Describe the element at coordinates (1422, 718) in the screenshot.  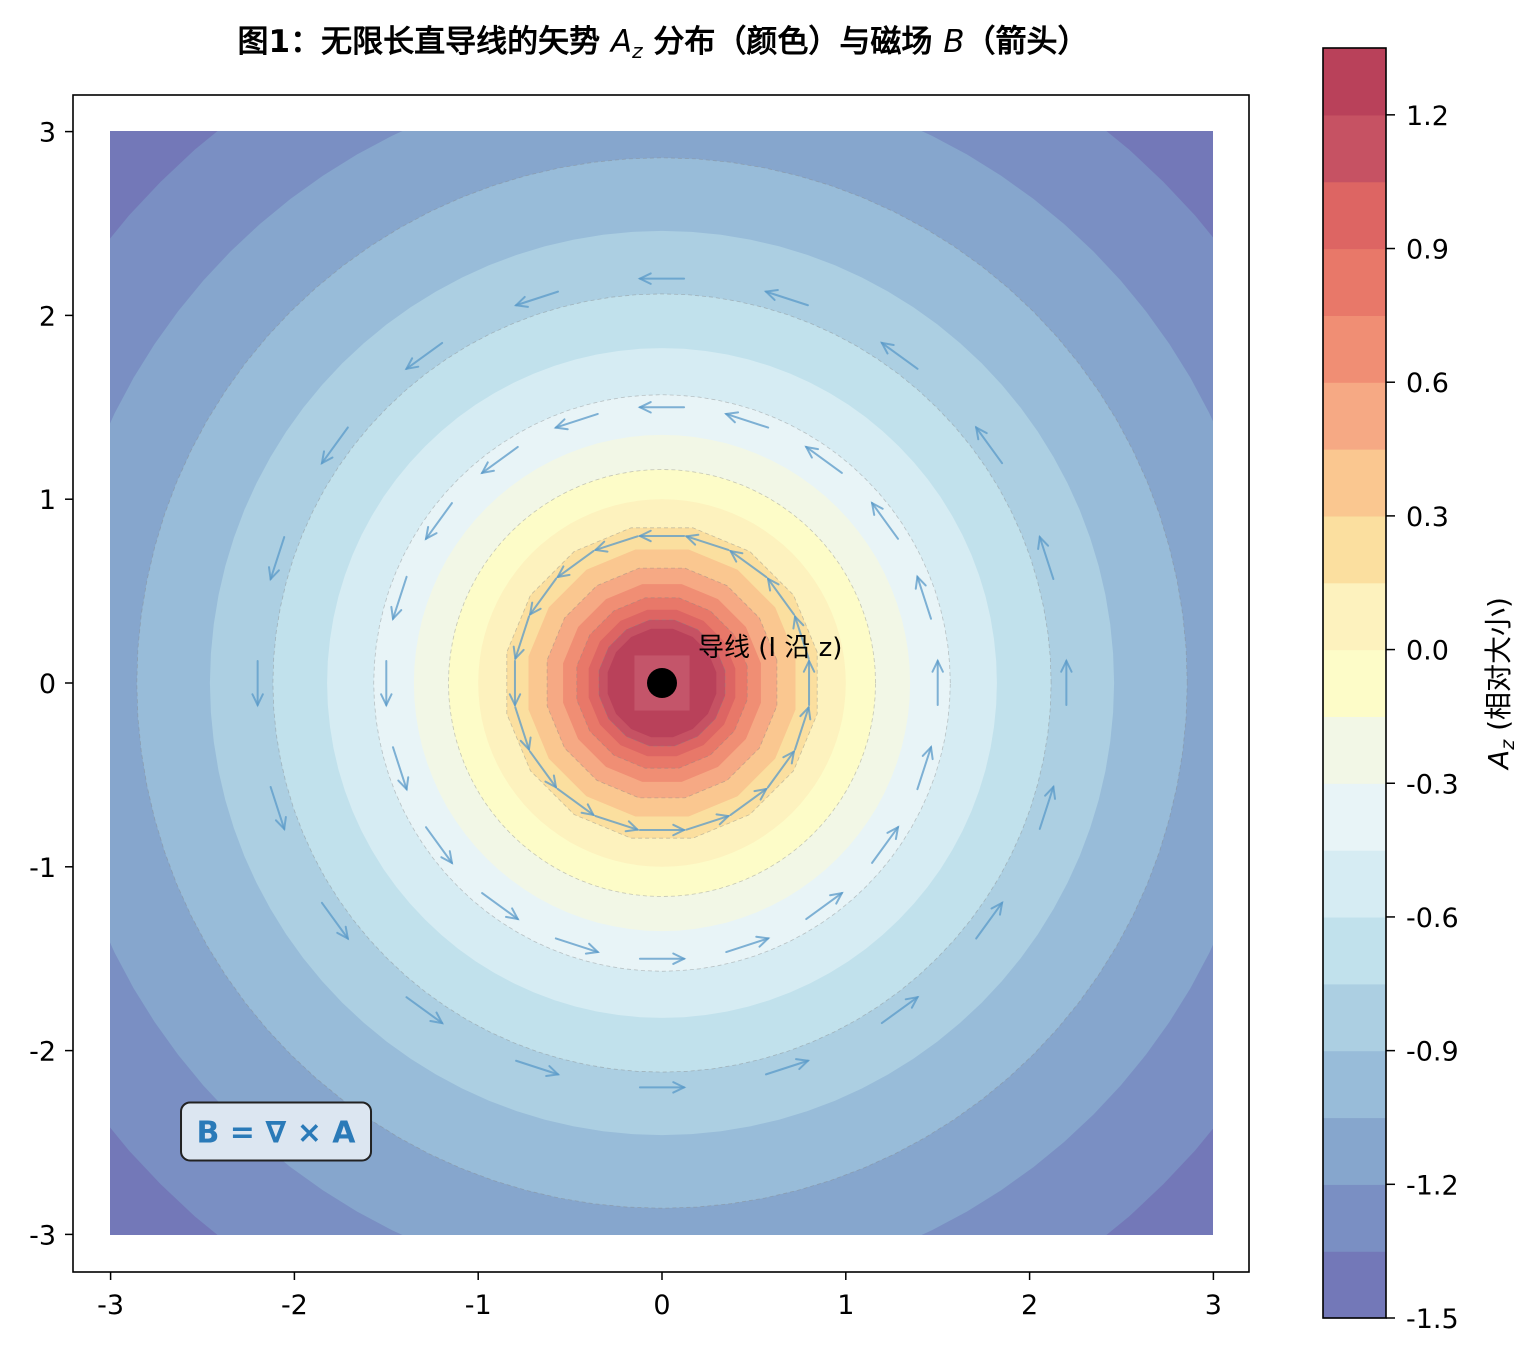
I see `colorbar-ticks: -1.5 -1.2 -0.9 -0.6 -0.3 0.0 0.3 0.6 0.9 1.2` at that location.